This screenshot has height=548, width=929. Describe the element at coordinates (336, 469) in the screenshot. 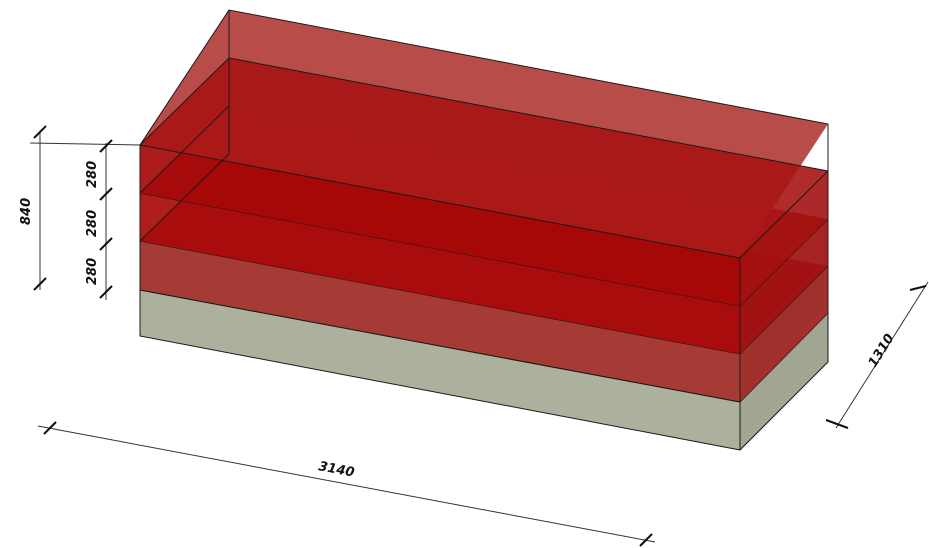

I see `dim-length-label: 3140` at that location.